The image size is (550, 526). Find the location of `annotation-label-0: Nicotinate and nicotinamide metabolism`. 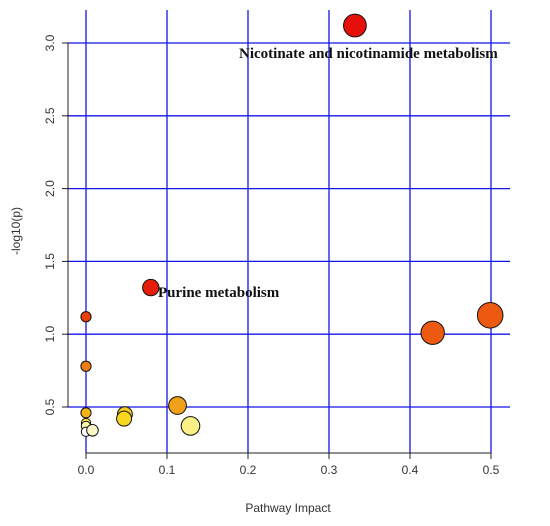

annotation-label-0: Nicotinate and nicotinamide metabolism is located at coordinates (368, 54).